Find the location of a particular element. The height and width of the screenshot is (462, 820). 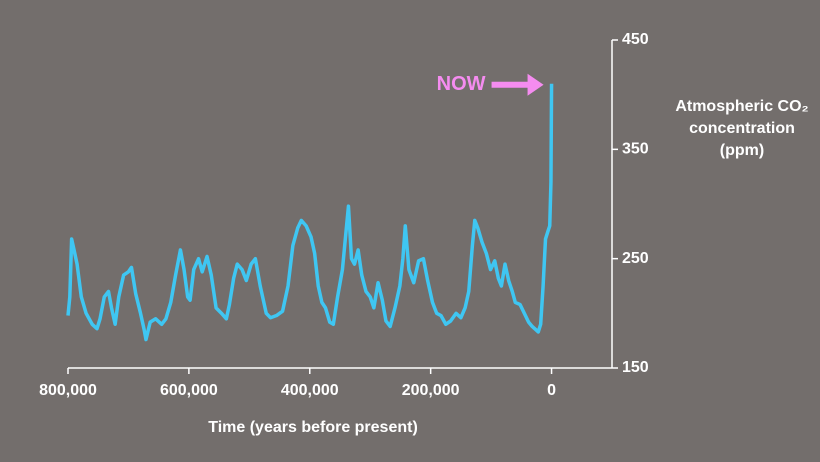

x-tick-label: 800,000 is located at coordinates (68, 390).